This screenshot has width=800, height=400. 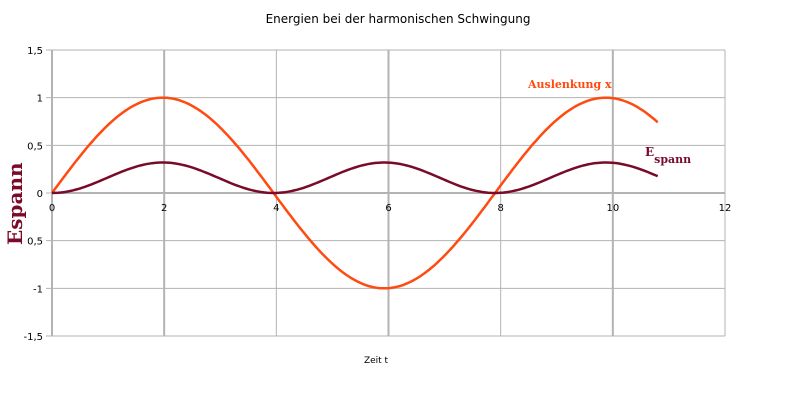 I want to click on annotation-espann: Espann, so click(x=668, y=155).